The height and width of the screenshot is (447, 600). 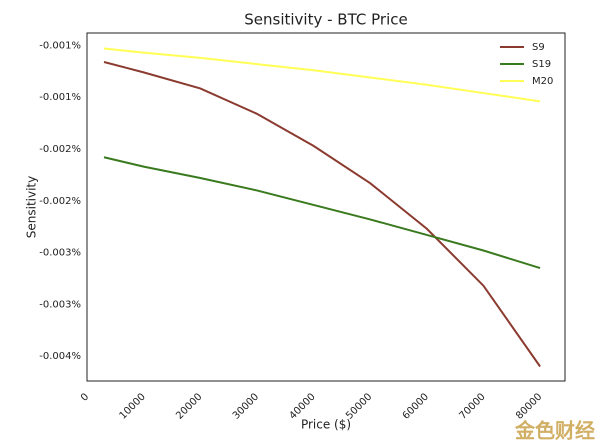 I want to click on x-tick-label: 50000, so click(x=359, y=406).